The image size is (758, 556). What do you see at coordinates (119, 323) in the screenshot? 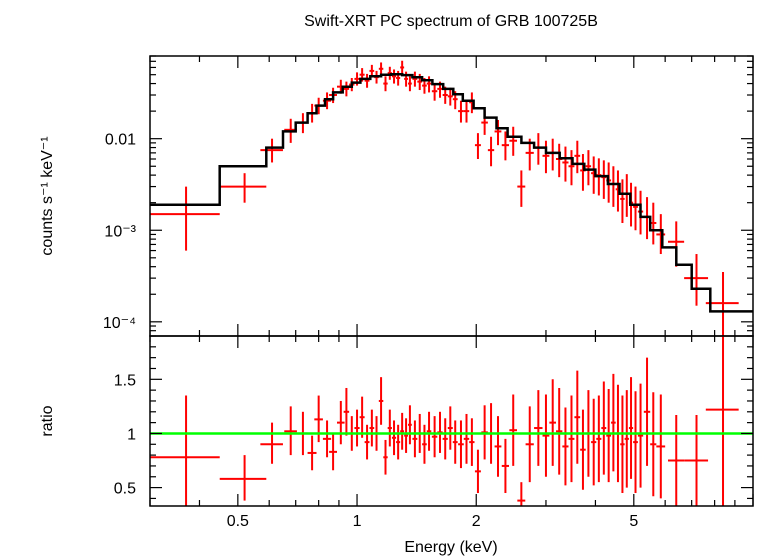
I see `y-tick-label: 10⁻⁴` at bounding box center [119, 323].